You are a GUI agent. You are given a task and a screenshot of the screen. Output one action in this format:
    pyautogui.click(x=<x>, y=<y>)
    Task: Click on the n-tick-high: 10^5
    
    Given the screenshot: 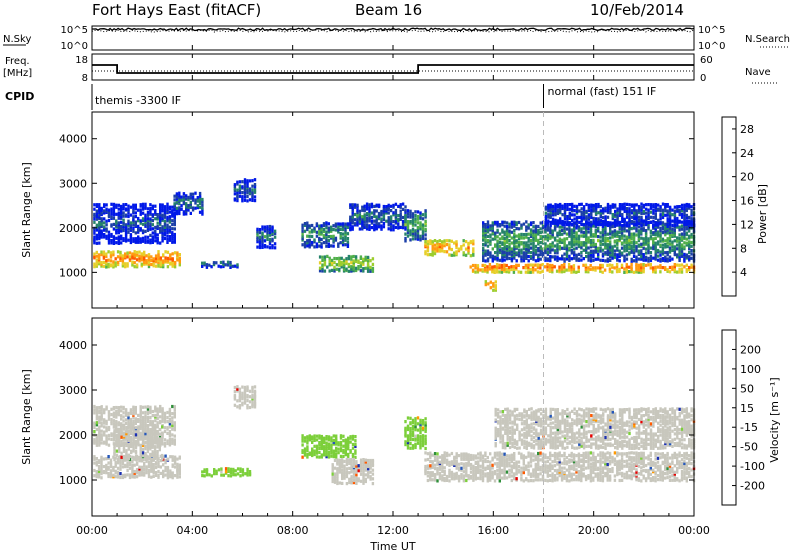 What is the action you would take?
    pyautogui.click(x=74, y=30)
    